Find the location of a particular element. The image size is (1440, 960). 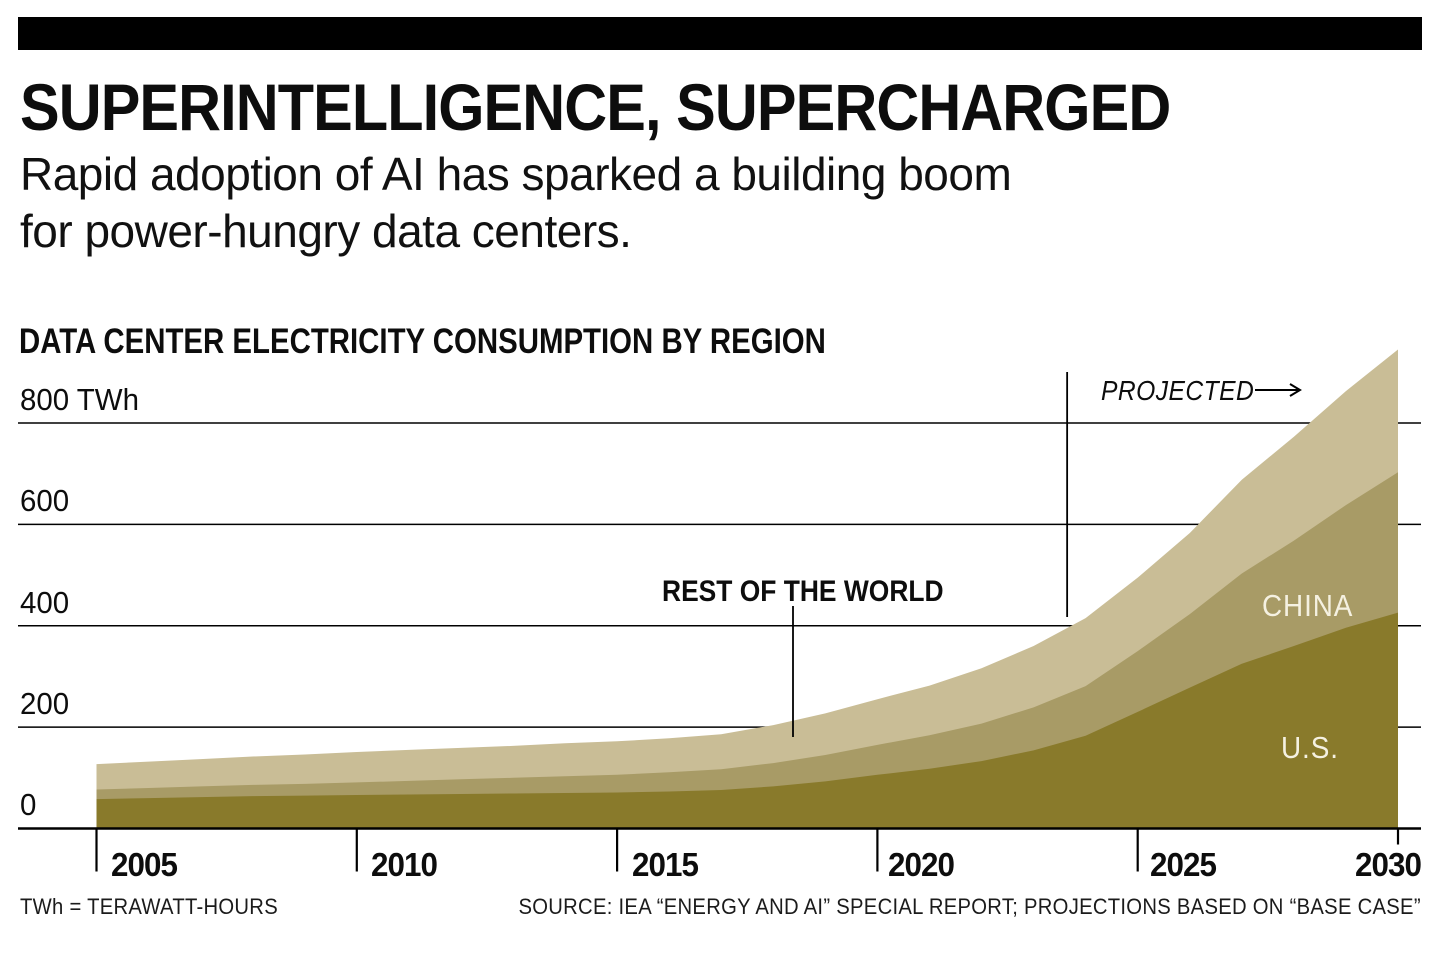

y-tick-label-0: 0 is located at coordinates (28, 804).